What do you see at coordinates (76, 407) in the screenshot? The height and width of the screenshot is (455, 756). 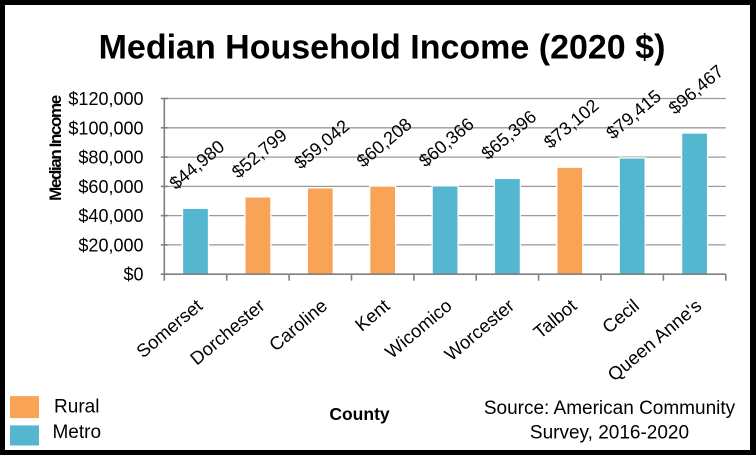 I see `svg-text: Rural` at bounding box center [76, 407].